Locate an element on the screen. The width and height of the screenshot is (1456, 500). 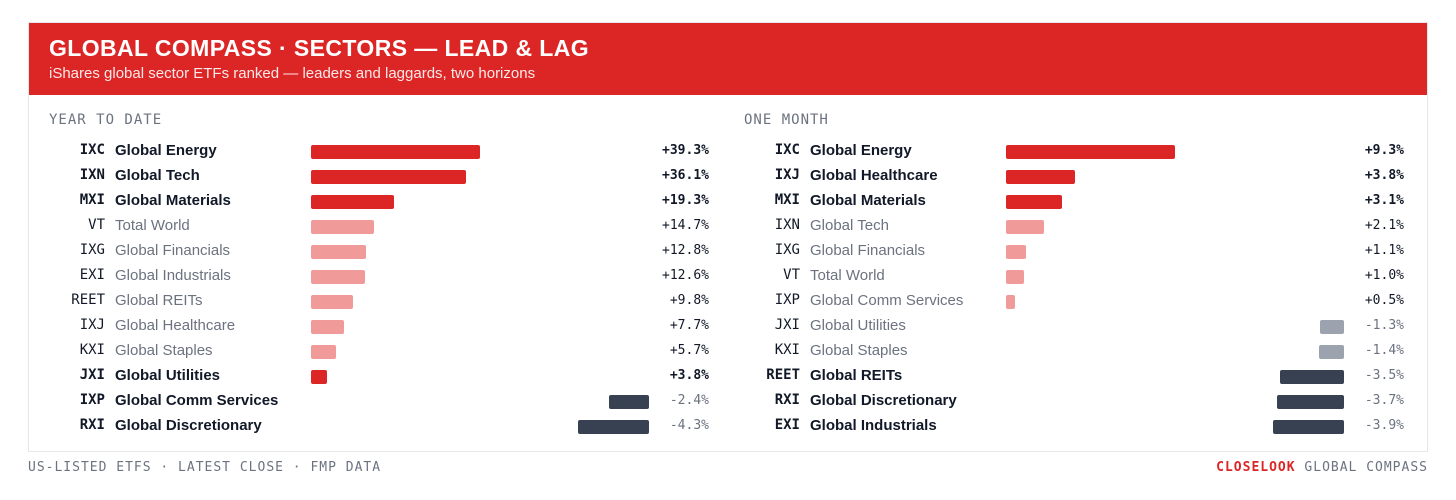
value-label: +2.1% is located at coordinates (1384, 225).